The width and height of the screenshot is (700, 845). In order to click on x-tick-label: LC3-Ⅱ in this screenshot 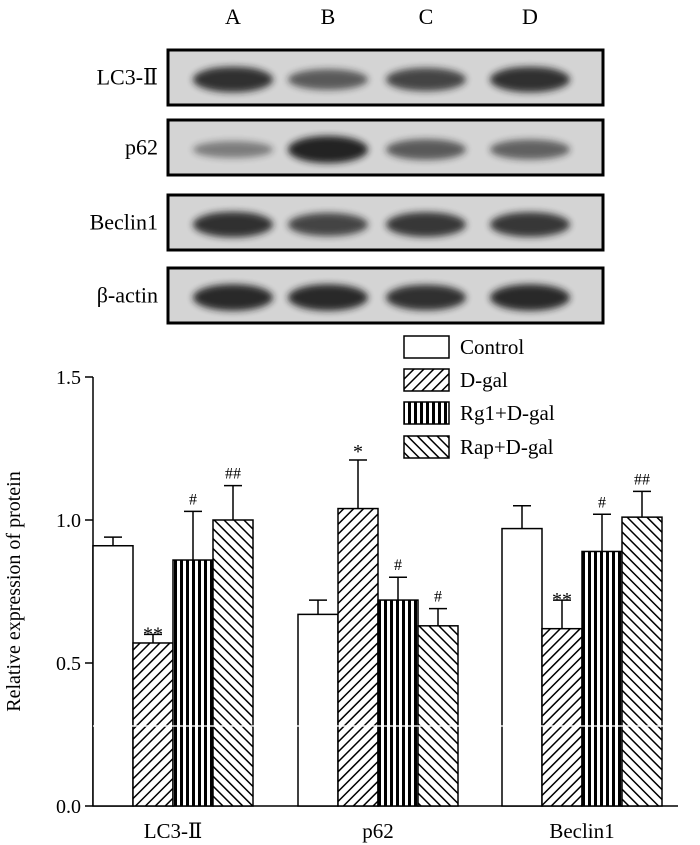, I will do `click(173, 831)`.